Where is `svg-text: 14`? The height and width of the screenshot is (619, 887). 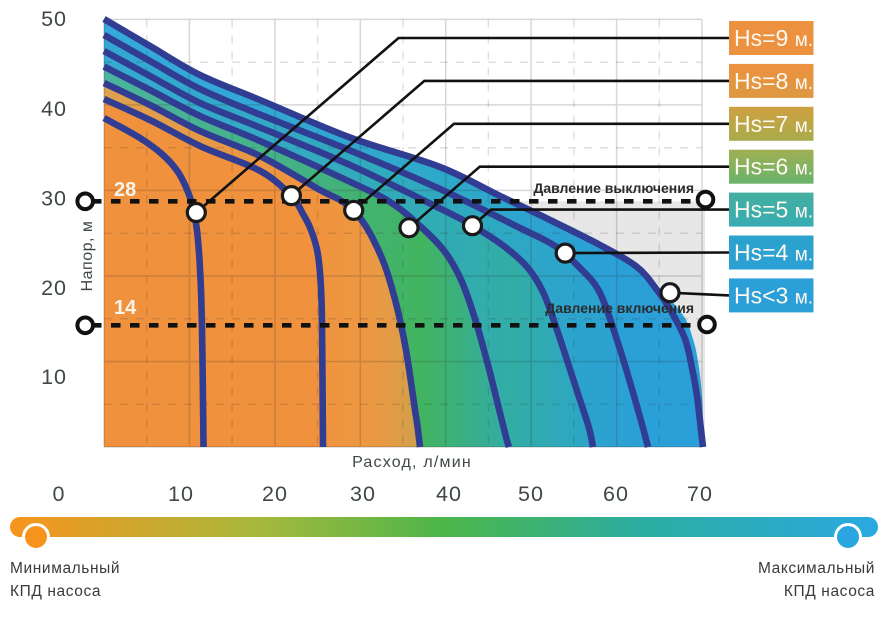 svg-text: 14 is located at coordinates (125, 308).